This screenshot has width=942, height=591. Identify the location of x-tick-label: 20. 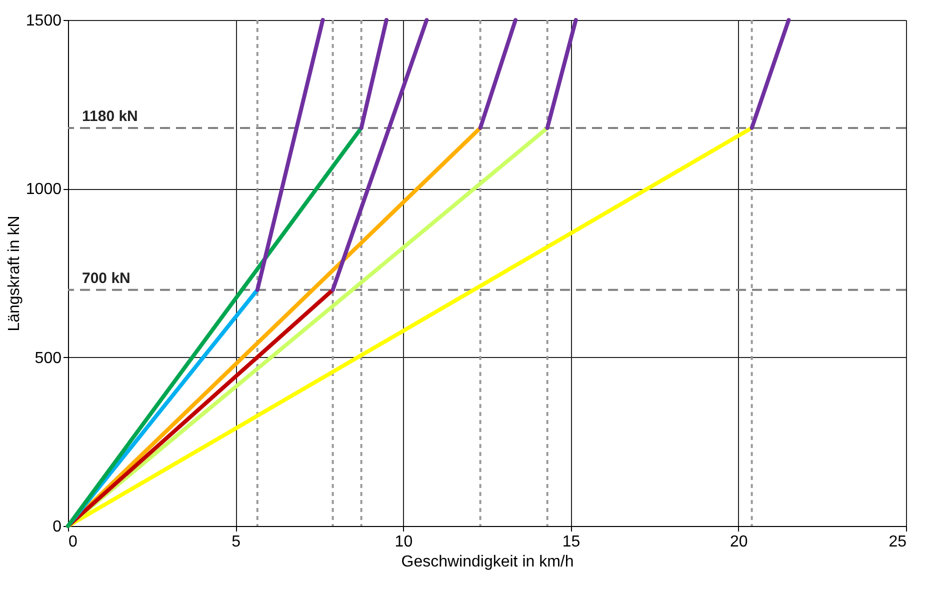
(739, 542).